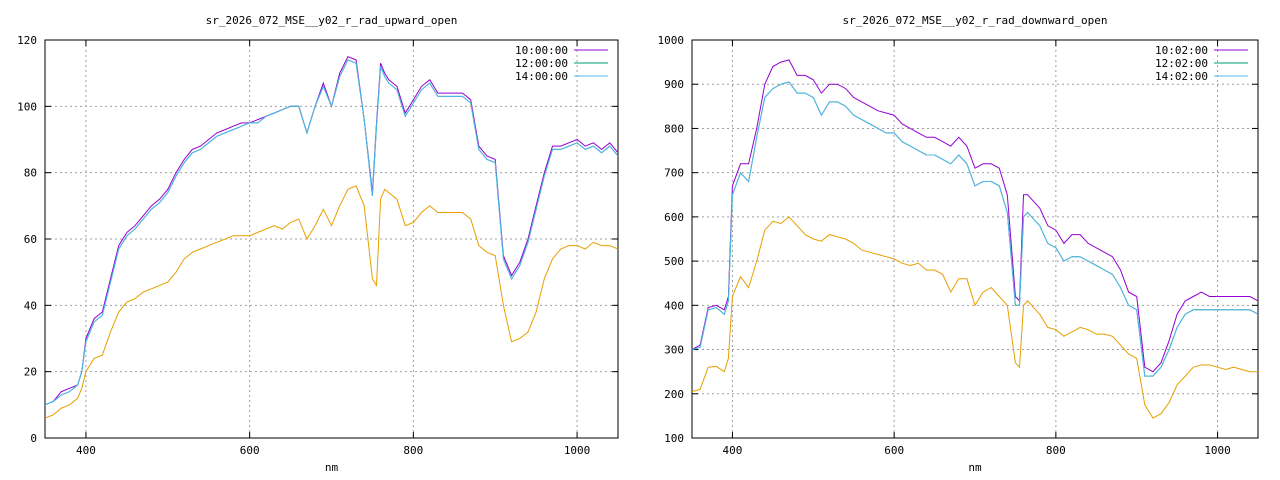  Describe the element at coordinates (1181, 63) in the screenshot. I see `legend-label: 12:02:00` at that location.